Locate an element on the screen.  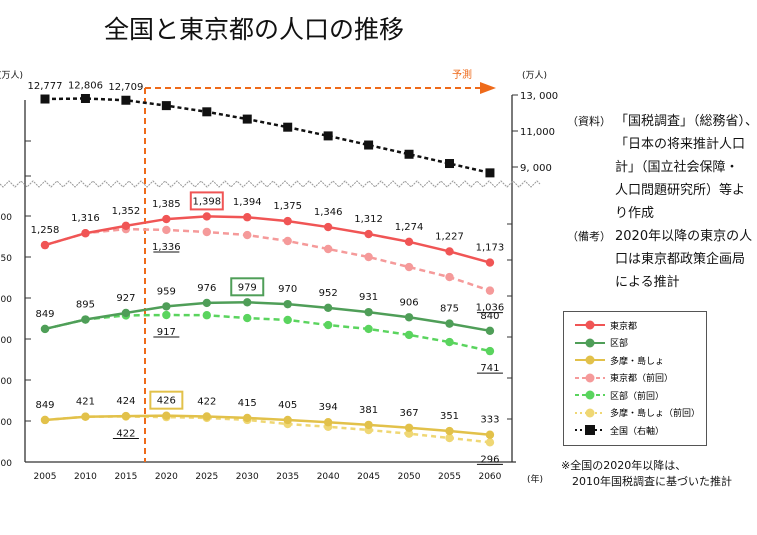
left-tick-label: 200 is located at coordinates (6, 464).